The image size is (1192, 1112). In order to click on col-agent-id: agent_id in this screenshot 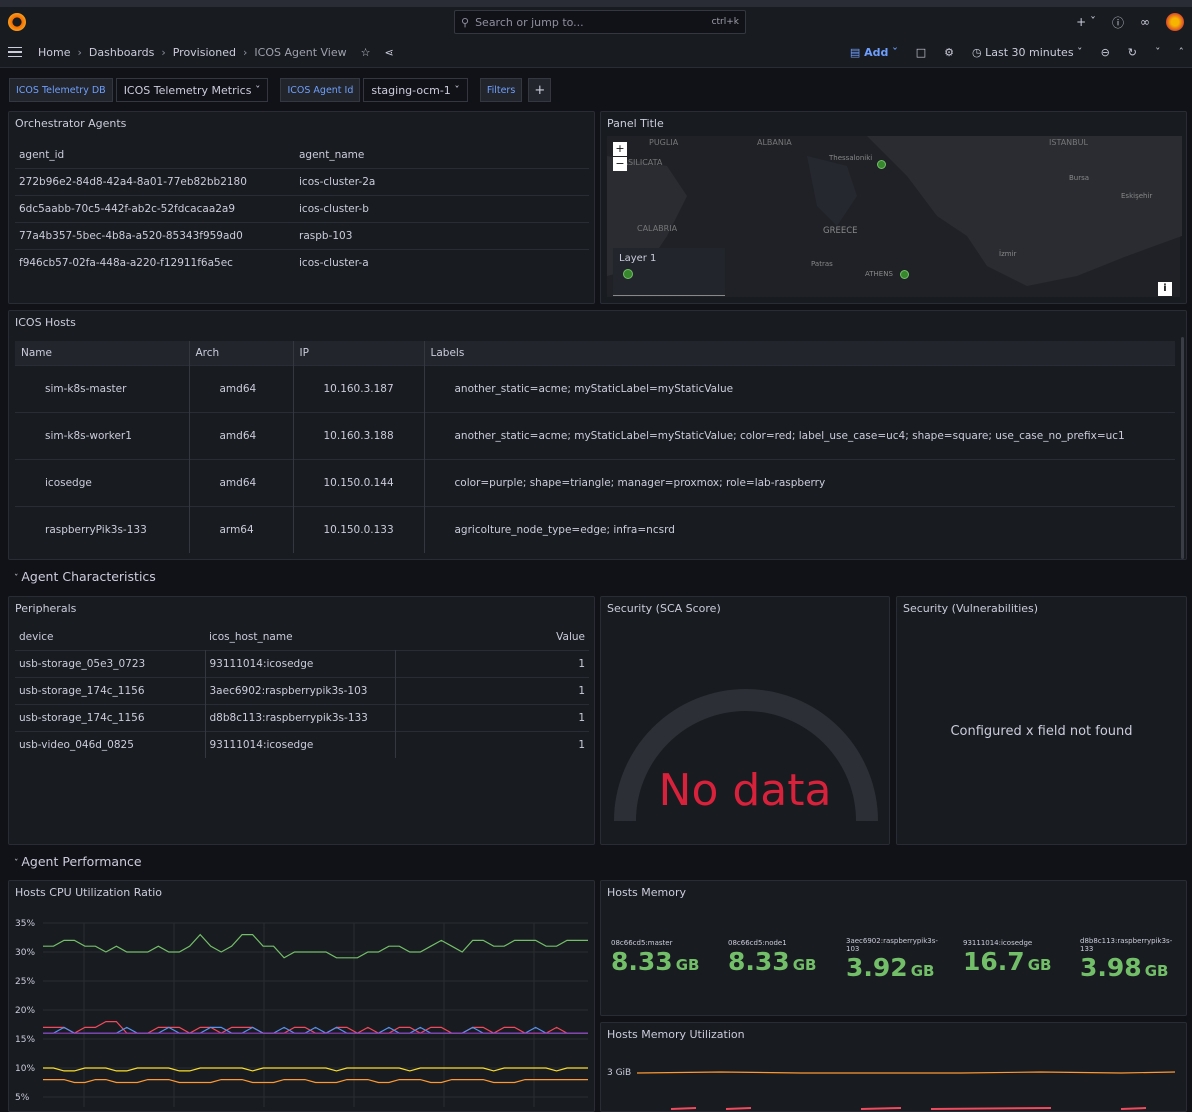, I will do `click(42, 154)`.